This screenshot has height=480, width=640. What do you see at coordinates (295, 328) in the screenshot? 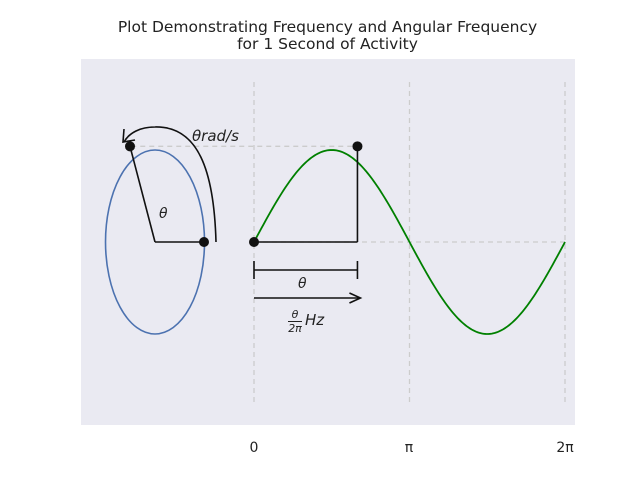
I see `frequency-denominator: 2π` at bounding box center [295, 328].